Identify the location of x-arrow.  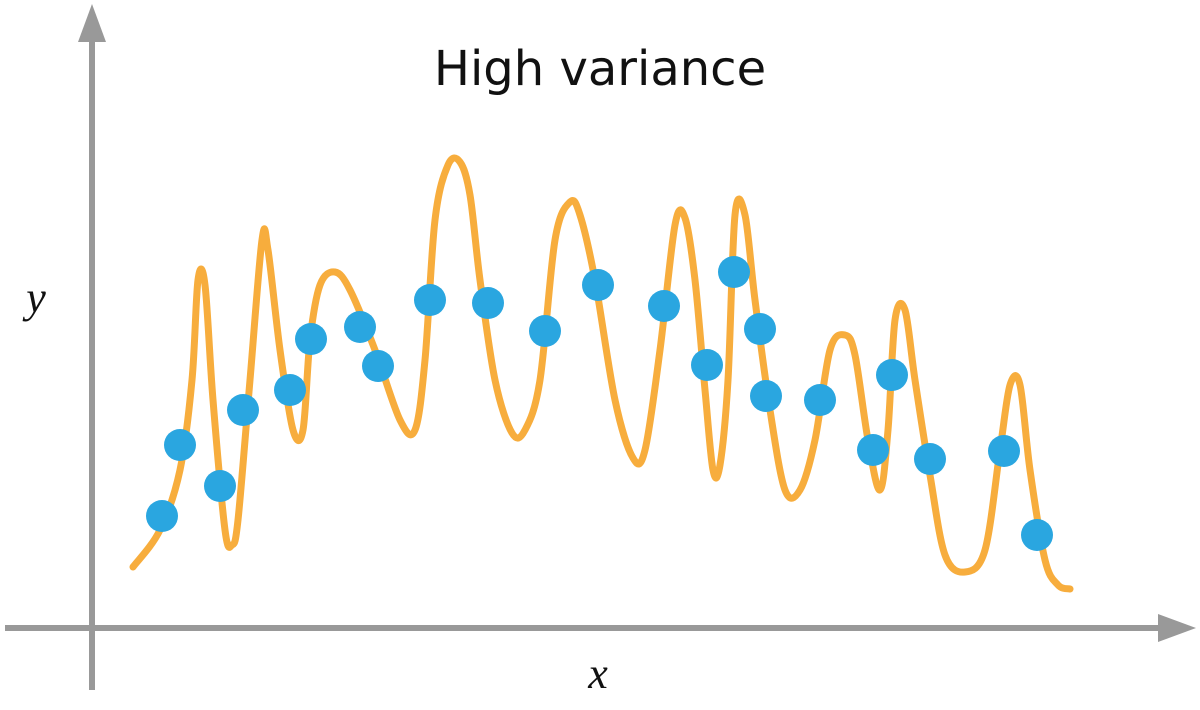
(1177, 628).